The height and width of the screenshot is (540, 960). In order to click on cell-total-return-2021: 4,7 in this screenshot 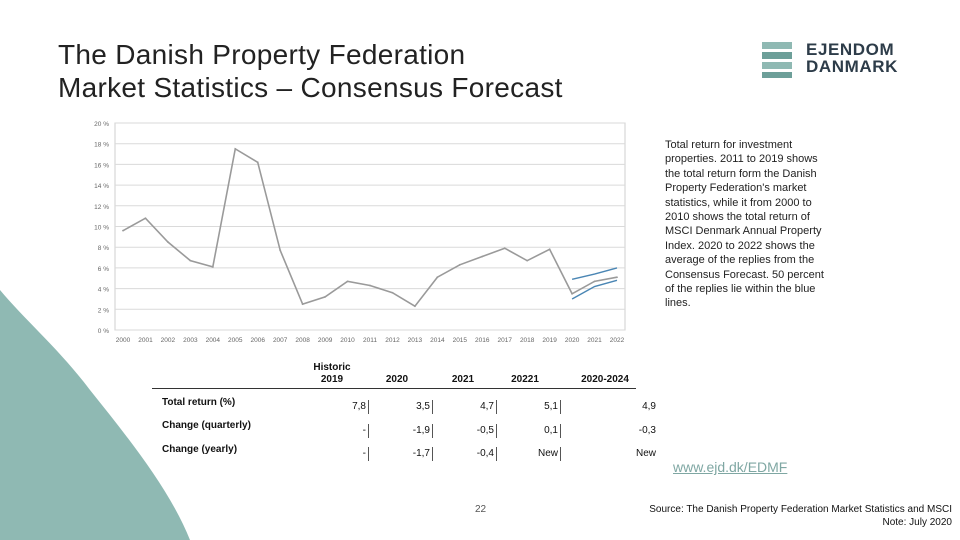, I will do `click(464, 407)`.